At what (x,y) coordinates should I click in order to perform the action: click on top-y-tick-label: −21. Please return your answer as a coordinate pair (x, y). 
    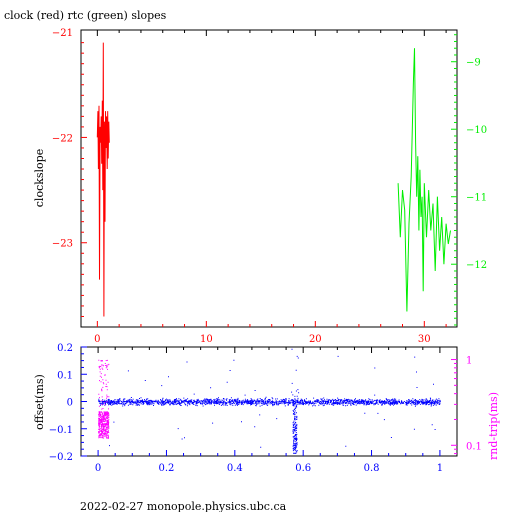
    Looking at the image, I should click on (62, 33).